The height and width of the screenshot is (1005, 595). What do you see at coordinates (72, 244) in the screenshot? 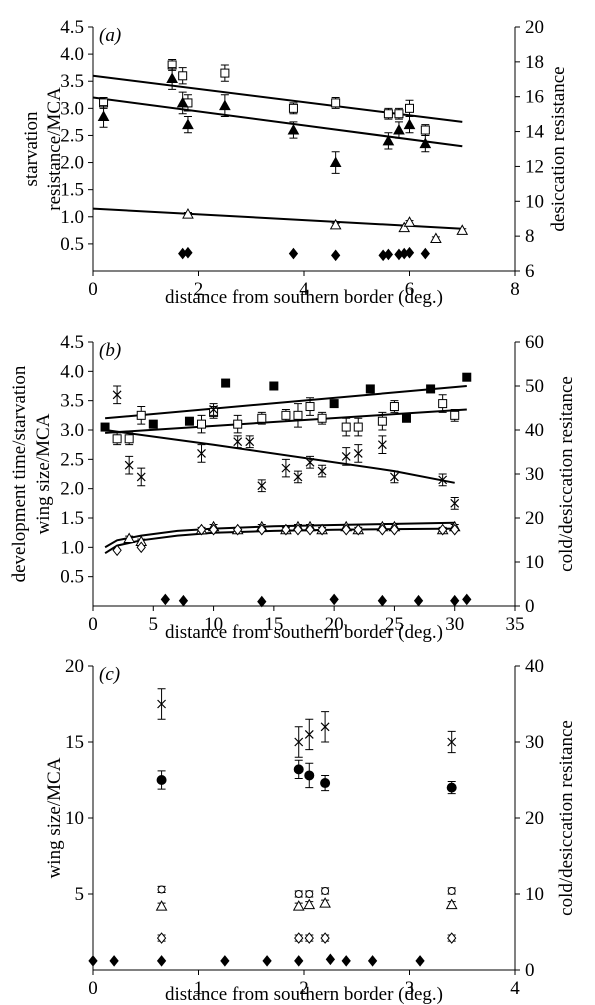
I see `y-tick-label-left: 0.5` at bounding box center [72, 244].